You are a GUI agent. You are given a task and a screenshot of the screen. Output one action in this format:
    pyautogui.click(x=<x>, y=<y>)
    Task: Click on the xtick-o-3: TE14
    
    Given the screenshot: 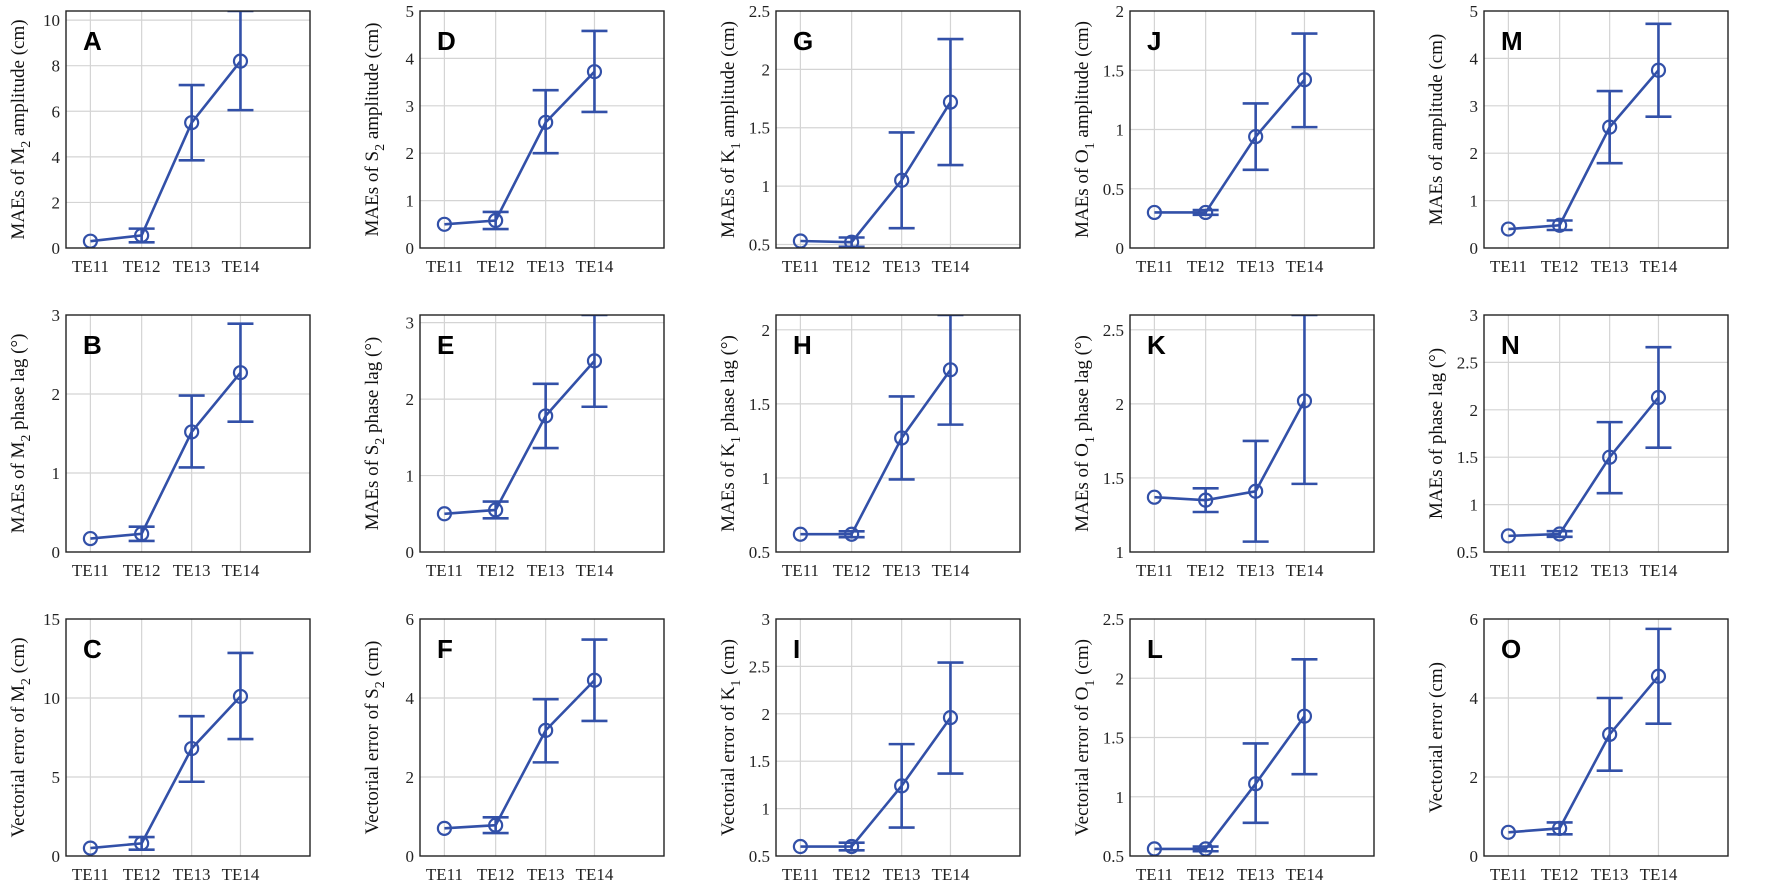 What is the action you would take?
    pyautogui.click(x=1659, y=874)
    